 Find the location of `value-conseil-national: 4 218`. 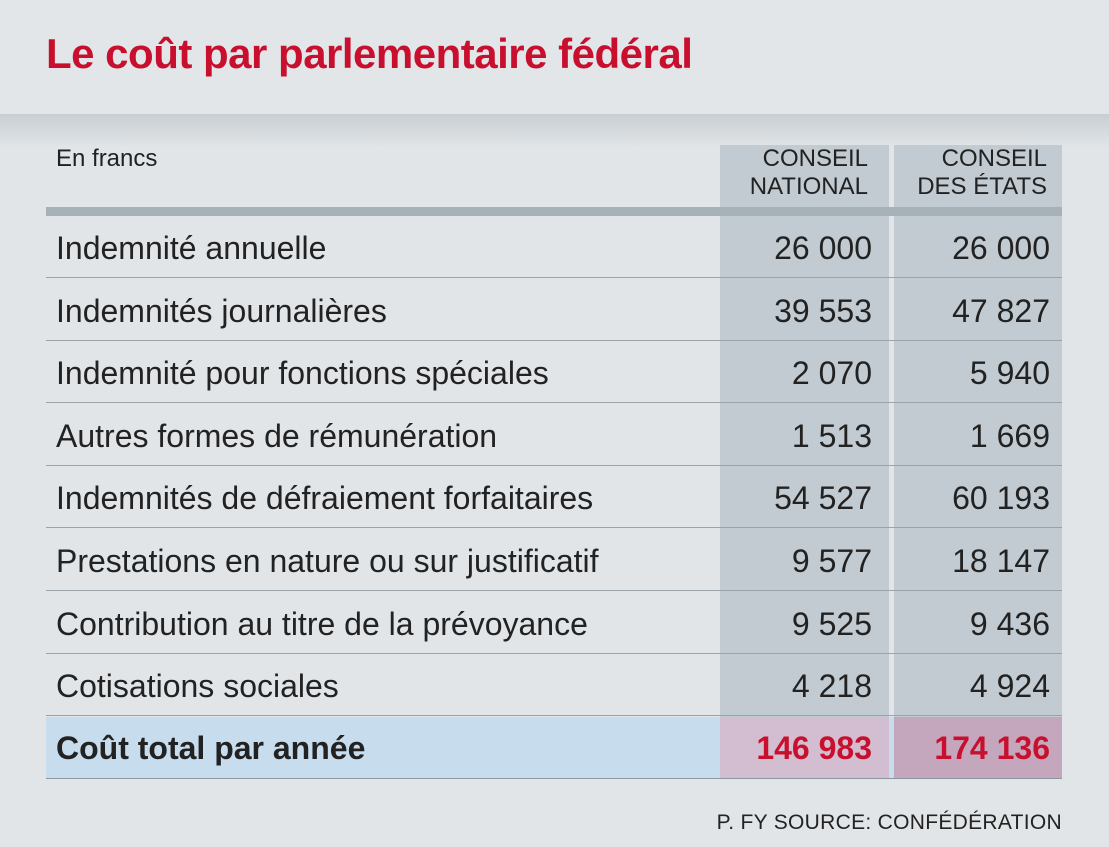

value-conseil-national: 4 218 is located at coordinates (831, 686).